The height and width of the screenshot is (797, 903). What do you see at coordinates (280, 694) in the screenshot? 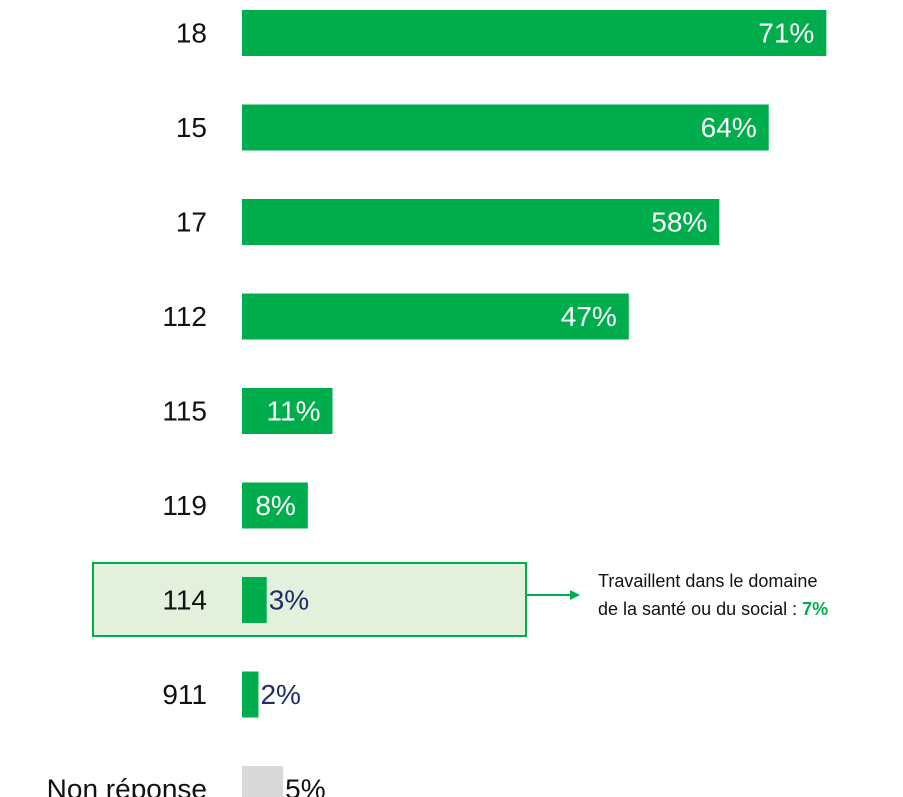
I see `value-label: 2%` at bounding box center [280, 694].